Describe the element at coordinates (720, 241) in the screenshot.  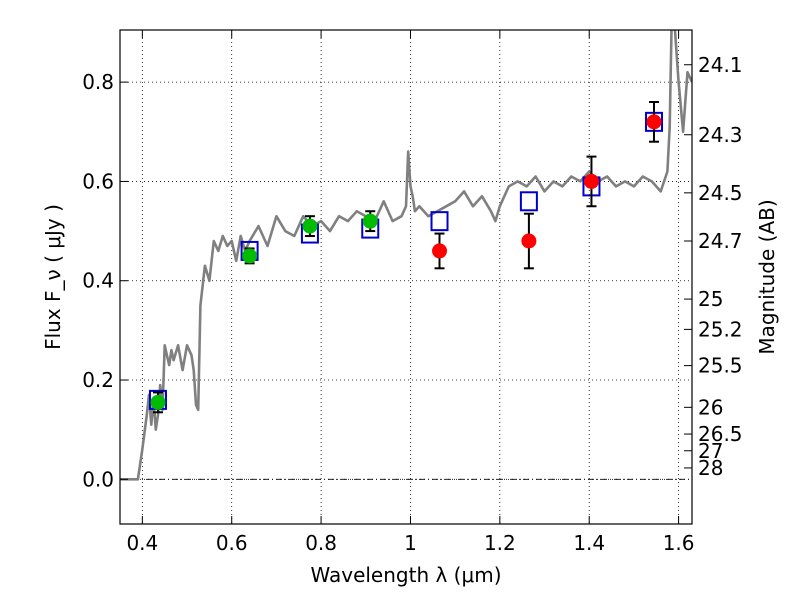
I see `right-tick-label: 24.7` at that location.